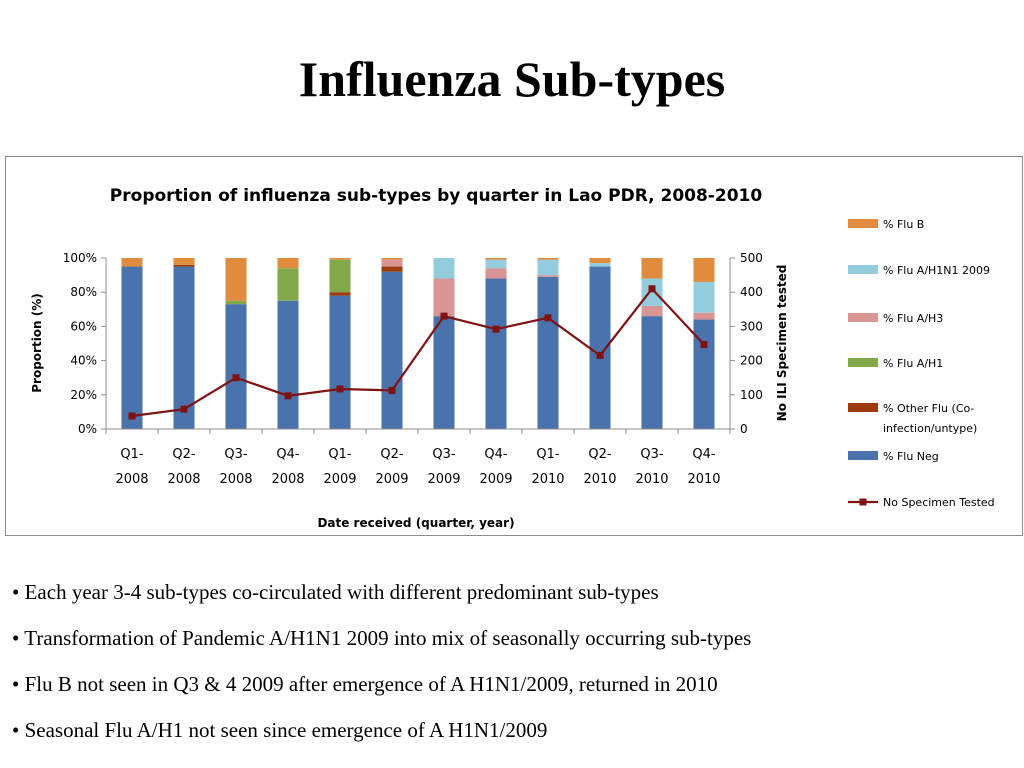 The image size is (1024, 768). What do you see at coordinates (87, 429) in the screenshot?
I see `y-tick-label: 0%` at bounding box center [87, 429].